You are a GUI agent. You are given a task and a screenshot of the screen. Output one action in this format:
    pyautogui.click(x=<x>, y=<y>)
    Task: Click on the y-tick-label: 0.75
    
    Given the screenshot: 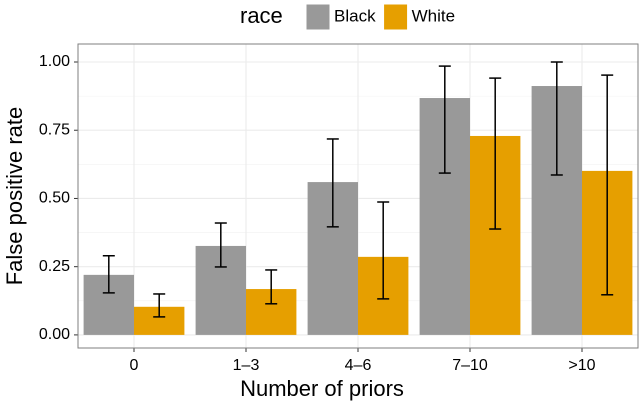 What is the action you would take?
    pyautogui.click(x=54, y=129)
    